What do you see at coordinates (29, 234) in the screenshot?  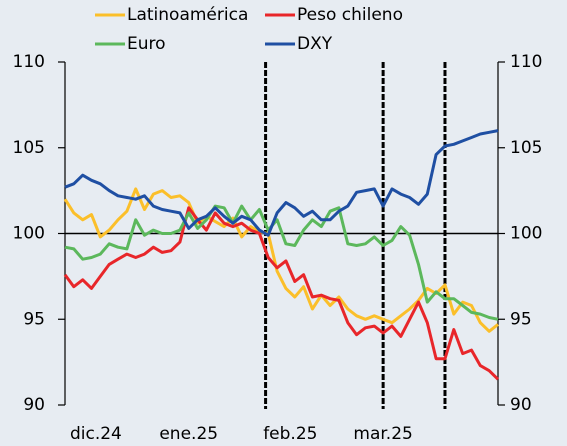 I see `y-tick-label: 100` at bounding box center [29, 234].